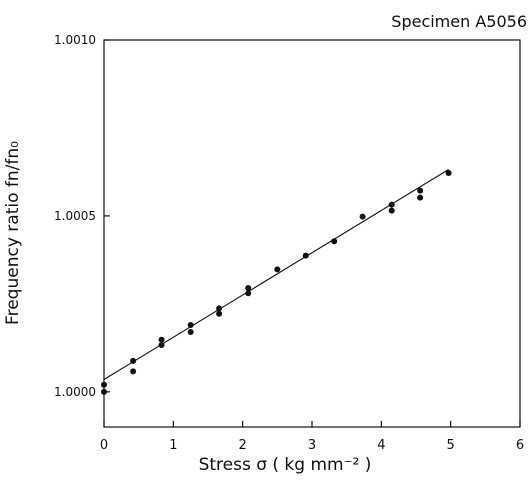 This screenshot has height=488, width=531. Describe the element at coordinates (173, 445) in the screenshot. I see `x-tick-label: 1` at that location.